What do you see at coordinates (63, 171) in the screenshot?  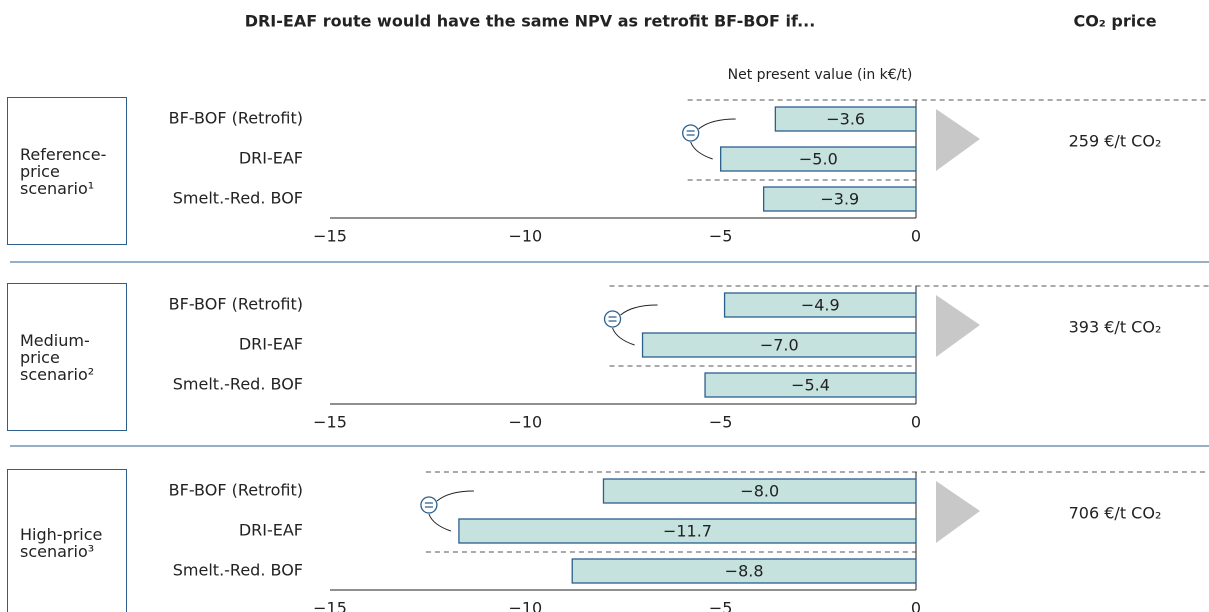 I see `scenario-label: Reference-price scenario¹` at bounding box center [63, 171].